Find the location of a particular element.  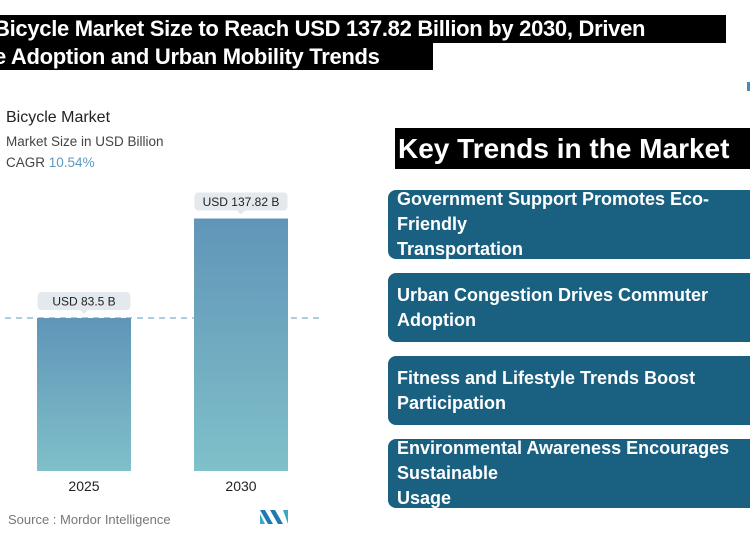

chart-subtitle: Market Size in USD Billion is located at coordinates (85, 141).